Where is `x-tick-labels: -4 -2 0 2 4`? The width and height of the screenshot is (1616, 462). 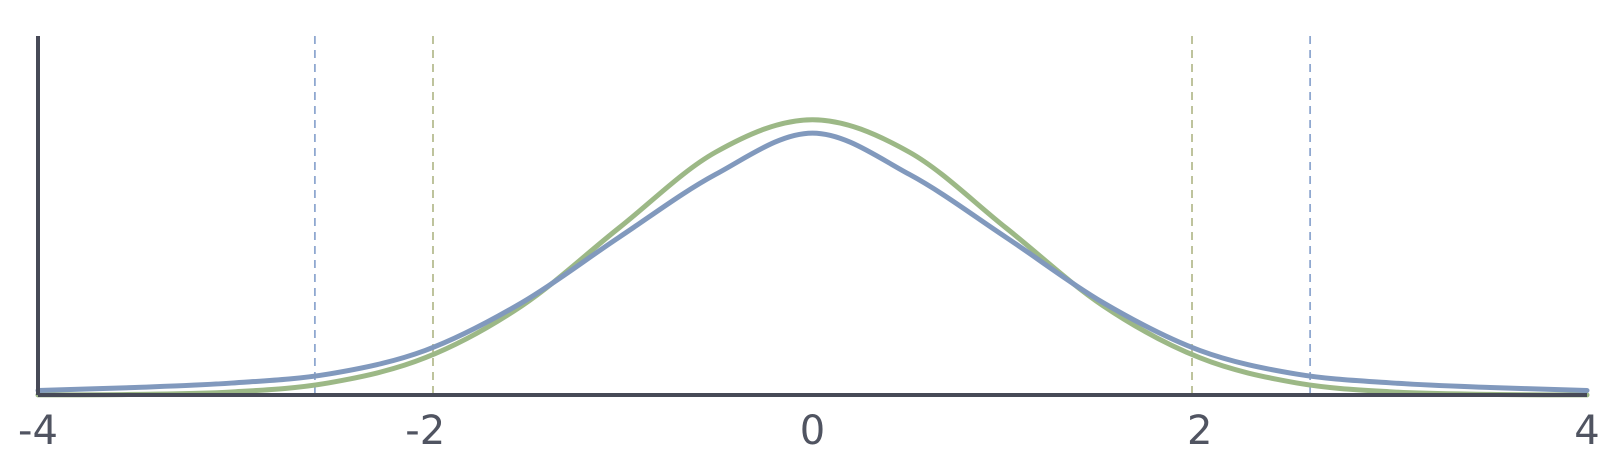
x-tick-labels: -4 -2 0 2 4 is located at coordinates (809, 431).